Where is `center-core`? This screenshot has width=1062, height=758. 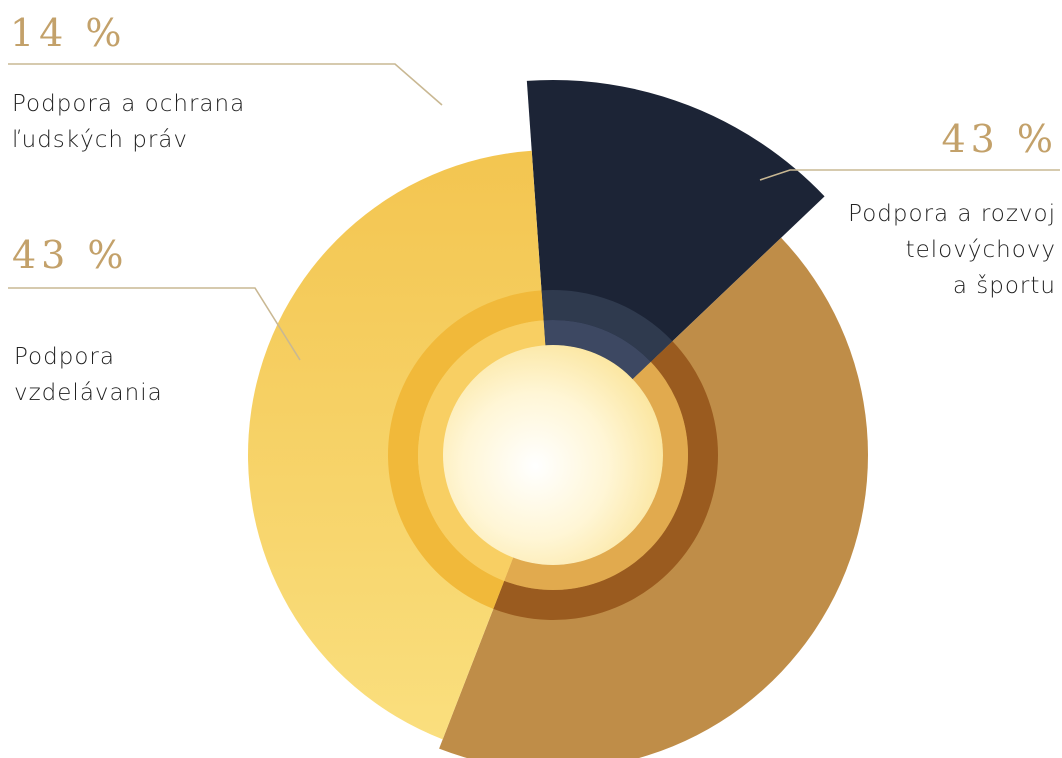
center-core is located at coordinates (553, 455).